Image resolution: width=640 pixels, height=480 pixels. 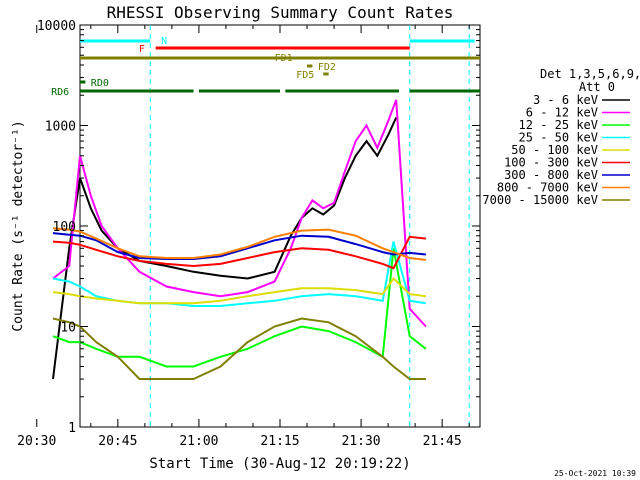 What do you see at coordinates (279, 464) in the screenshot?
I see `x-axis-label: Start Time (30-Aug-12 20:19:22)` at bounding box center [279, 464].